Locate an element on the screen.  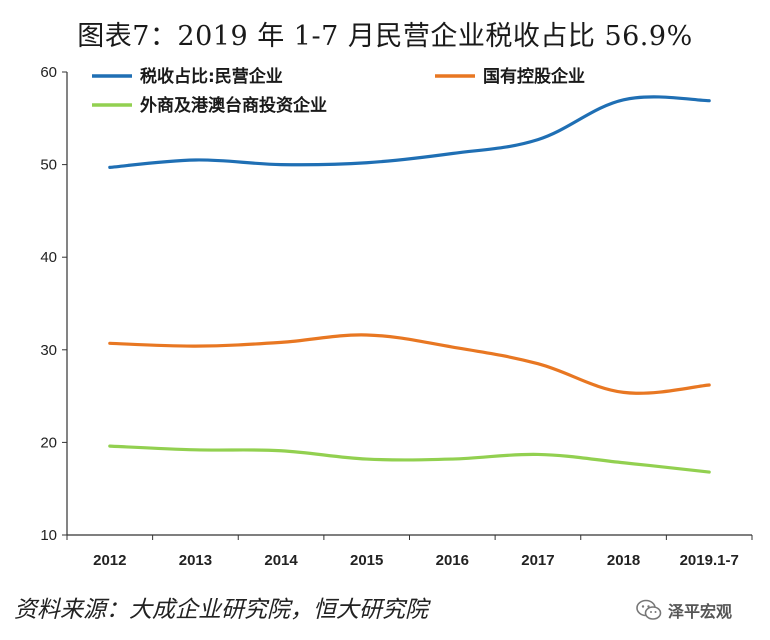
x-tick-label: 2015 is located at coordinates (366, 560).